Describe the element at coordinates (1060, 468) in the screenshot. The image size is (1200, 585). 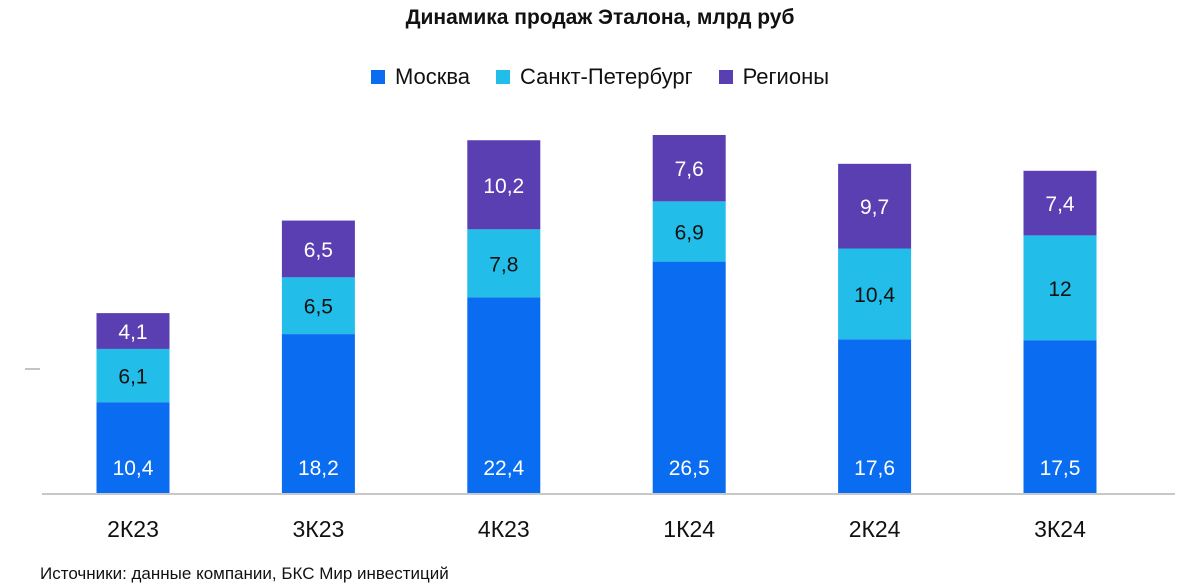
I see `data-label: 17,5` at that location.